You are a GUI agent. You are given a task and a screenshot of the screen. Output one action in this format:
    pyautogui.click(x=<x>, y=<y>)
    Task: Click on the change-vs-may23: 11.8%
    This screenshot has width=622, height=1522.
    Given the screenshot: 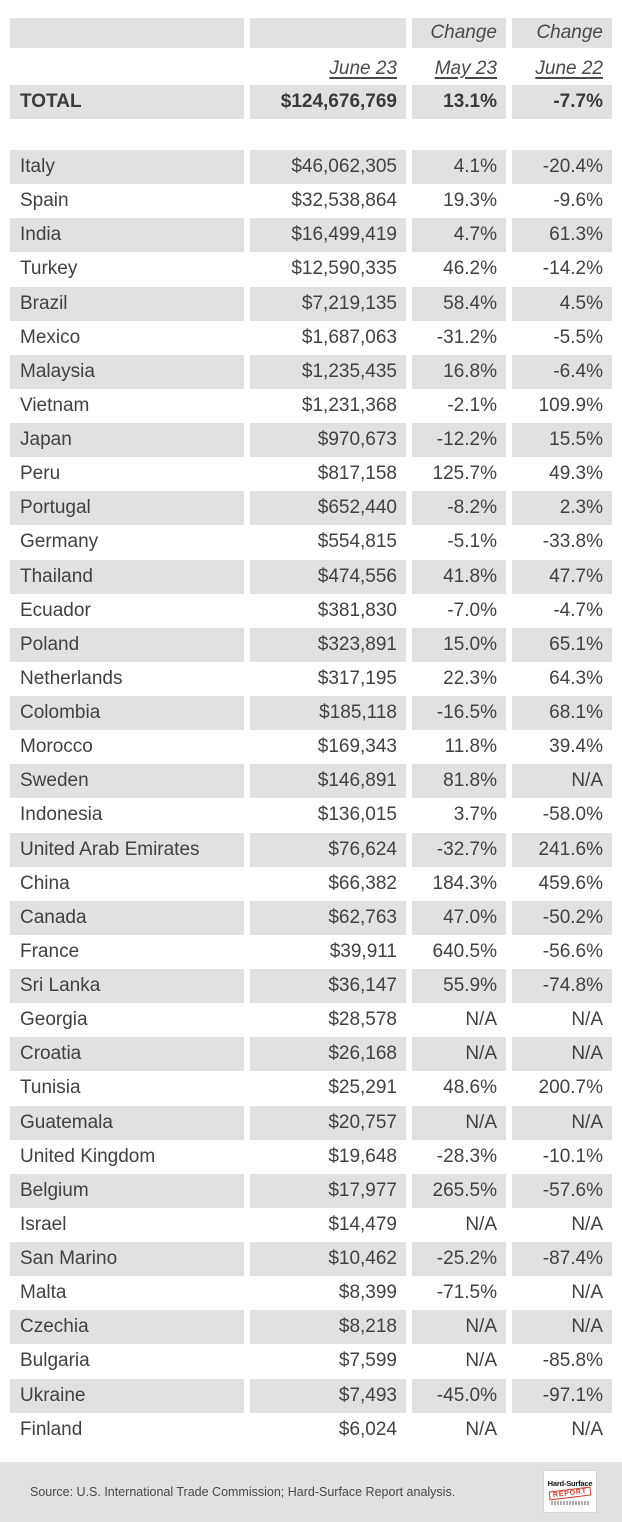 What is the action you would take?
    pyautogui.click(x=470, y=747)
    